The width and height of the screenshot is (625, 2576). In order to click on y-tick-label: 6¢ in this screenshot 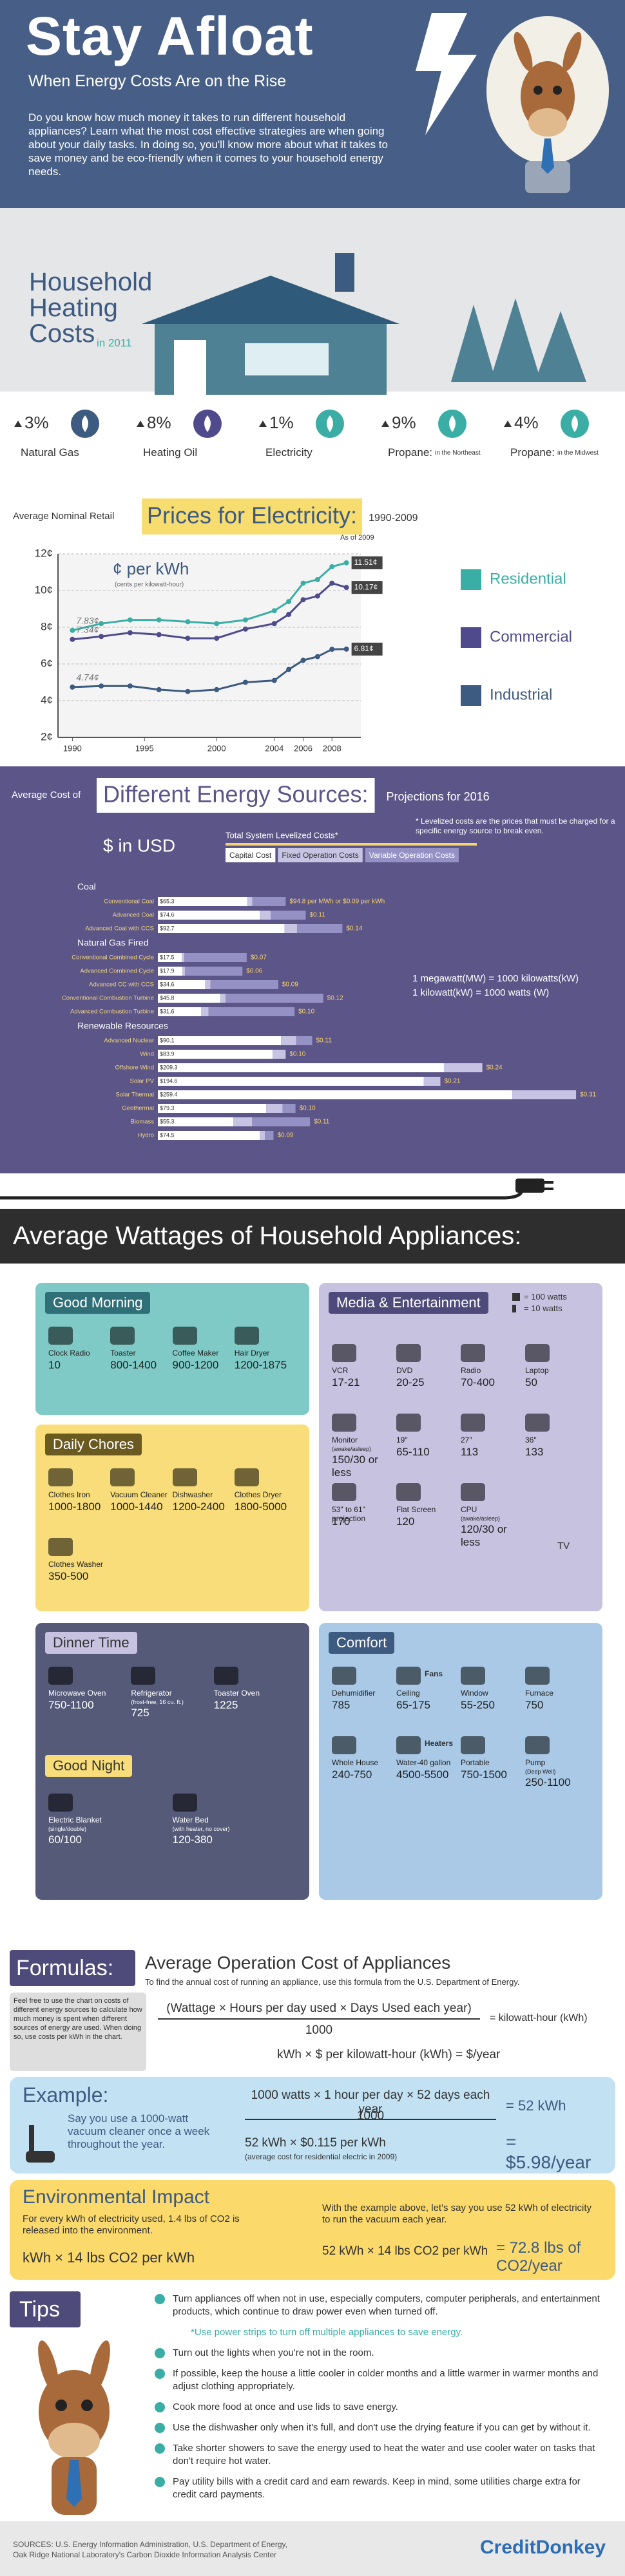, I will do `click(47, 663)`.